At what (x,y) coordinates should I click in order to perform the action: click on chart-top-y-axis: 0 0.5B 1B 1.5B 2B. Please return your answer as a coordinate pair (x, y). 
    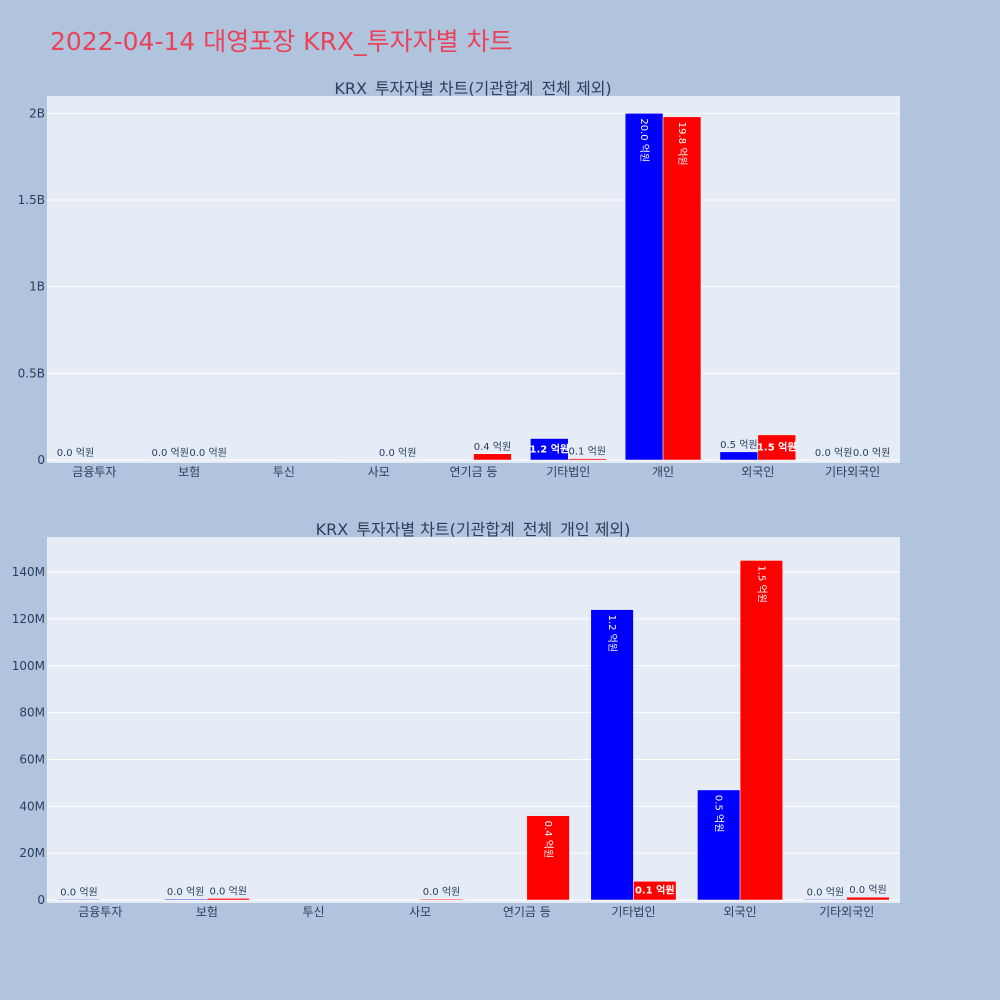
    Looking at the image, I should click on (31, 286).